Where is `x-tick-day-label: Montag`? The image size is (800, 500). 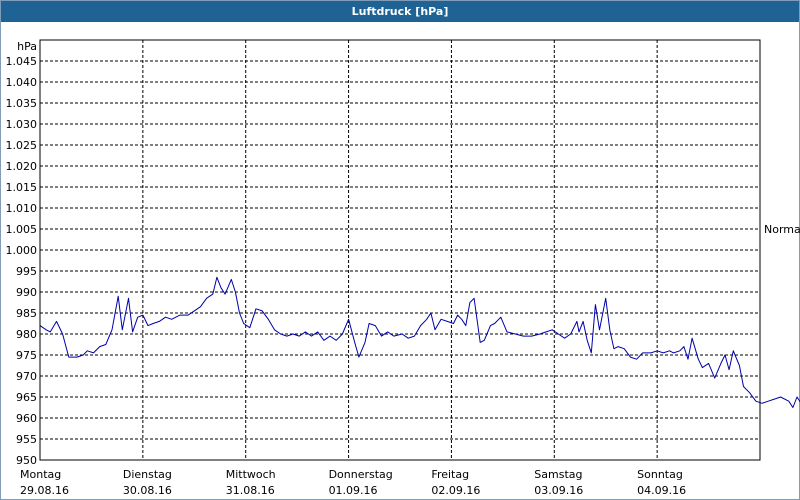
x-tick-day-label: Montag is located at coordinates (40, 474).